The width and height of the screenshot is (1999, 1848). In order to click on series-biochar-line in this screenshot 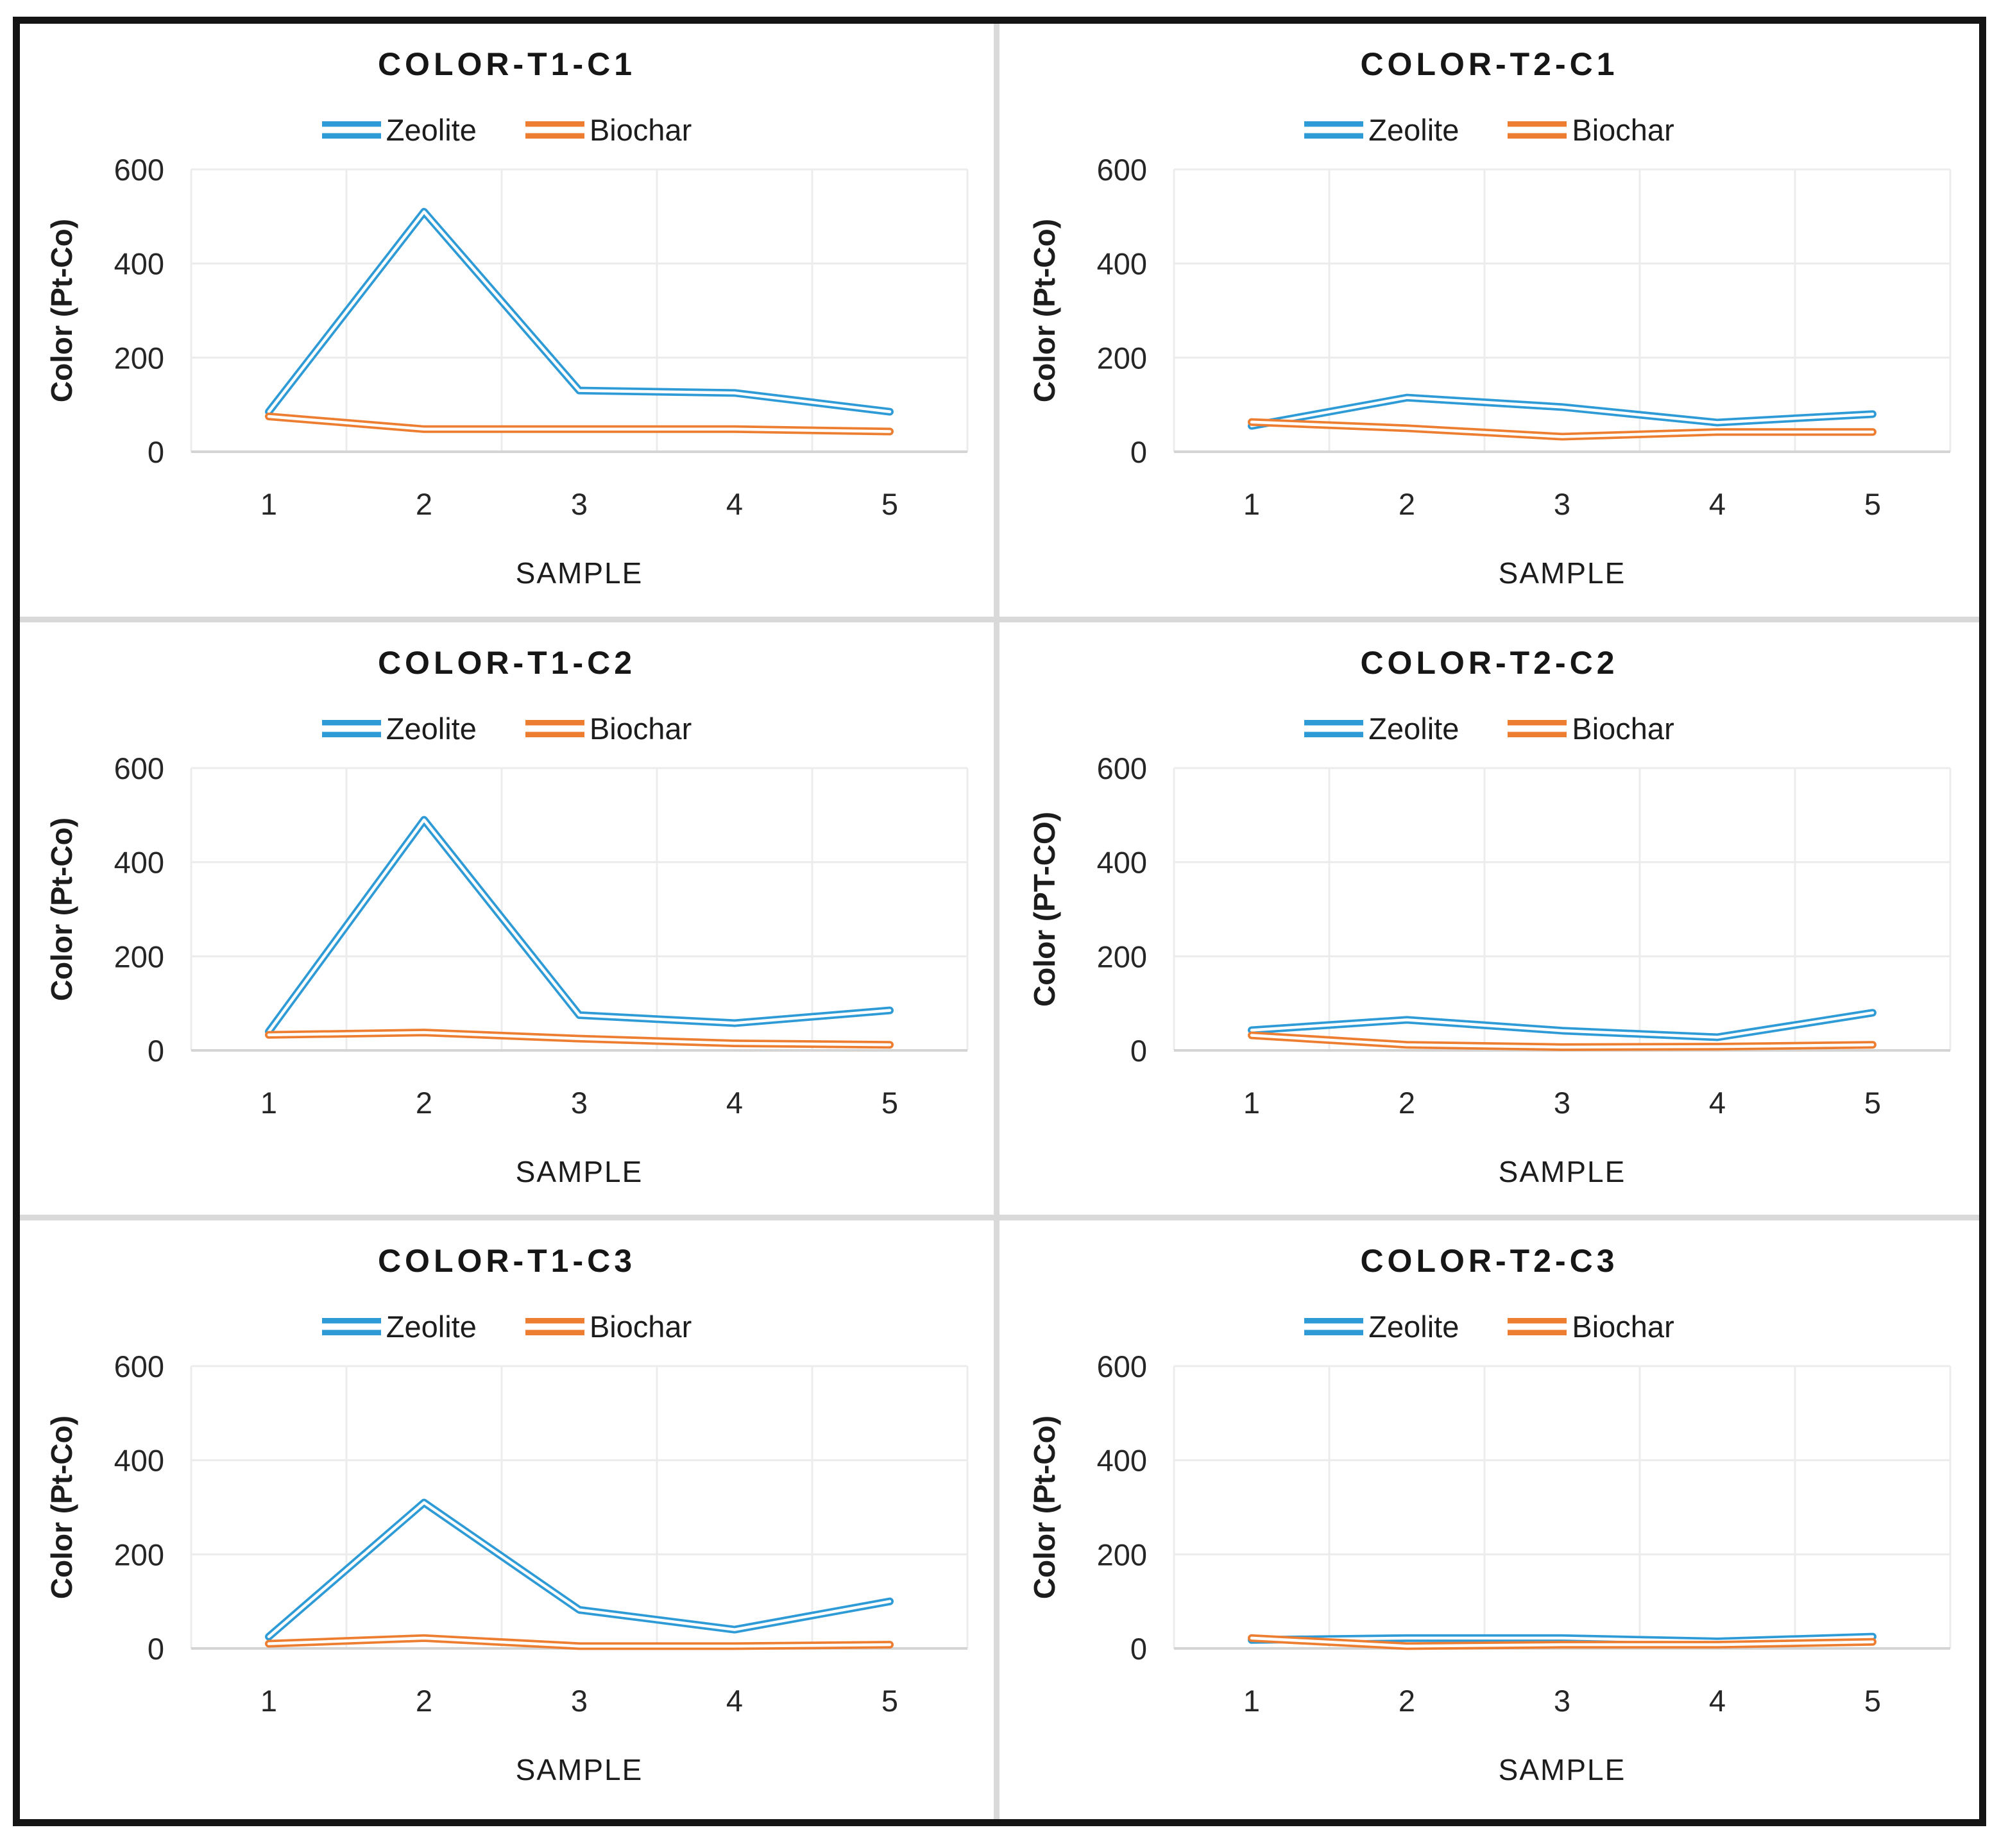, I will do `click(1561, 430)`.